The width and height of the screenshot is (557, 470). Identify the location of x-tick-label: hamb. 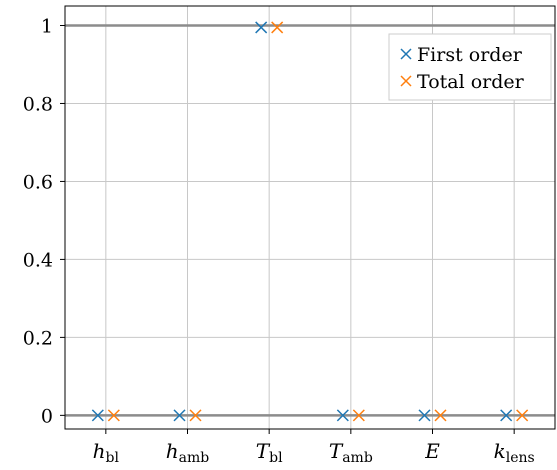
(188, 452).